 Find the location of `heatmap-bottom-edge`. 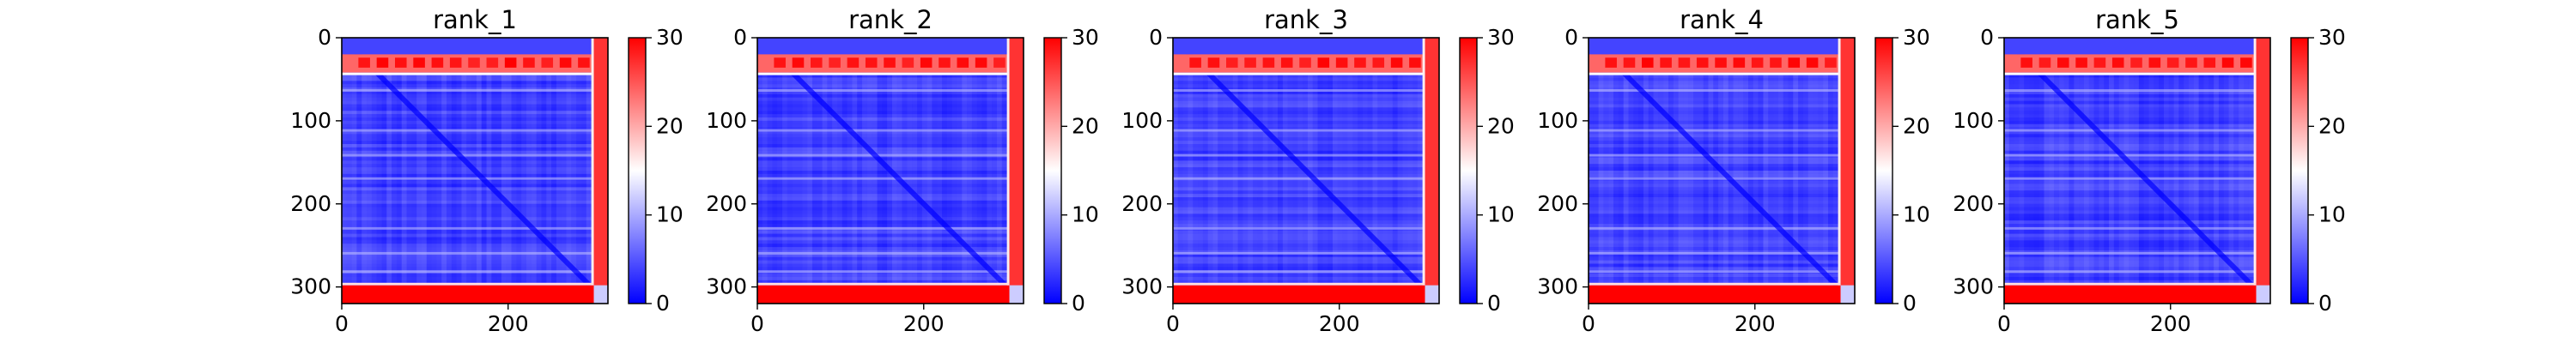

heatmap-bottom-edge is located at coordinates (1299, 284).